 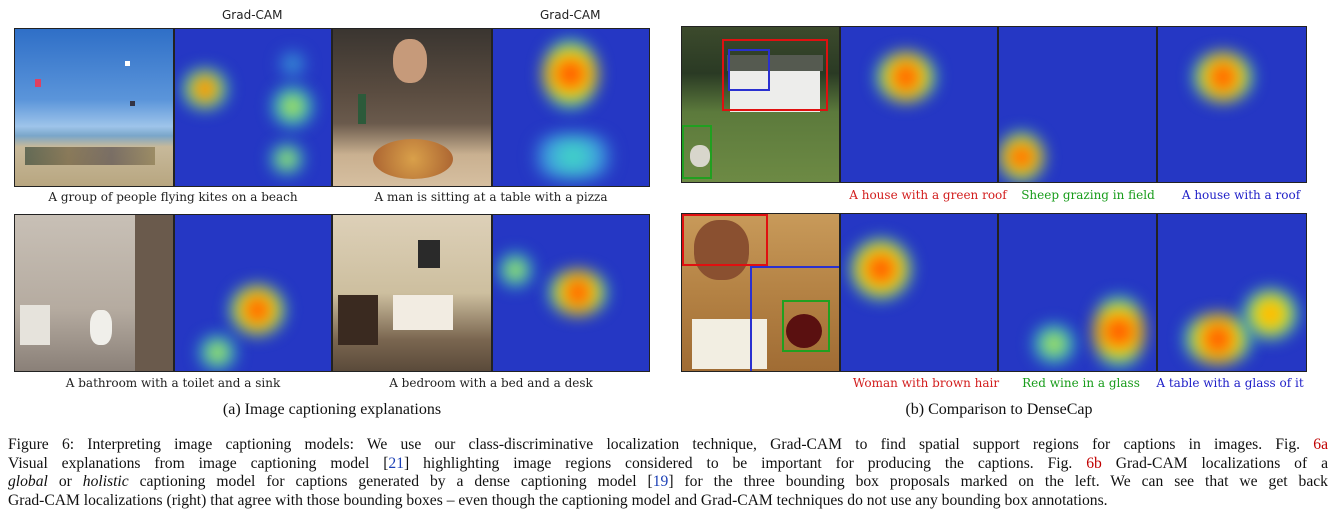 I want to click on beach-kites-photo, so click(x=94, y=107).